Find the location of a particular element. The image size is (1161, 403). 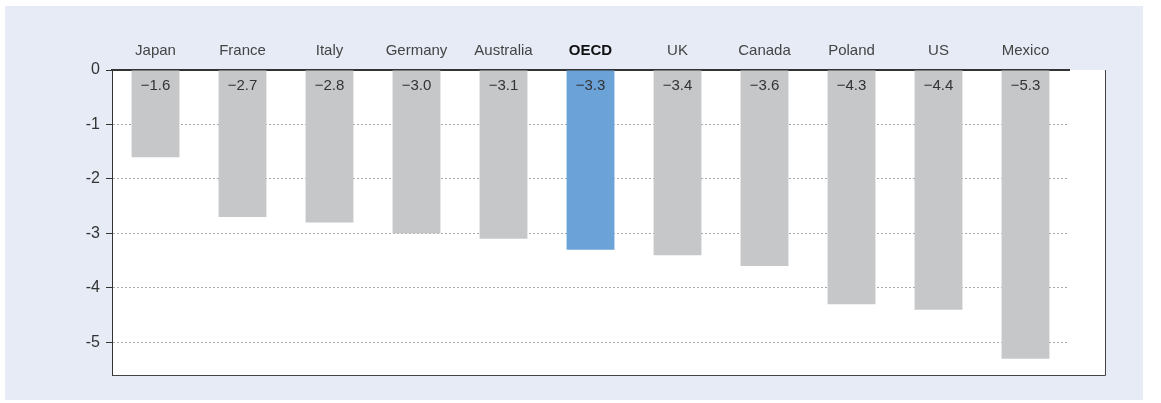

x-tick-label: OECD is located at coordinates (590, 50).